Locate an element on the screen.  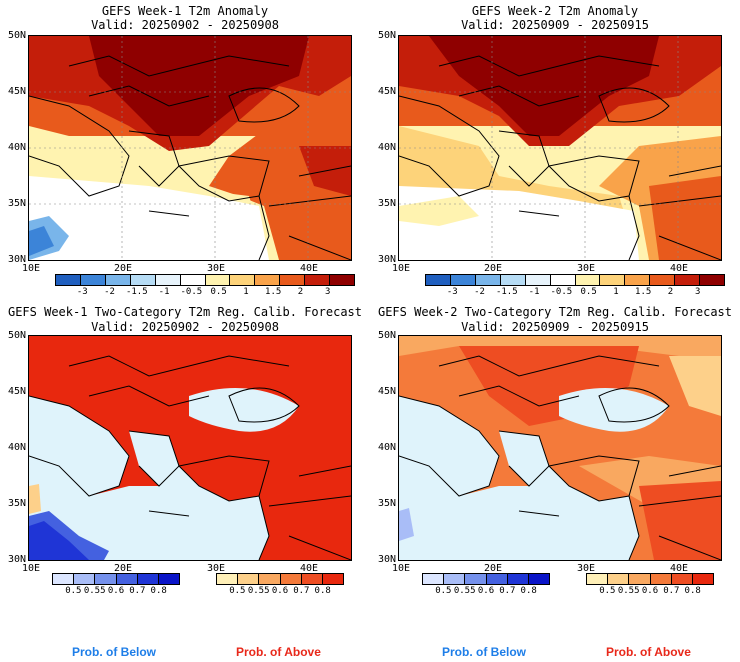
colorbar-tick-label: 1 is located at coordinates (616, 292).